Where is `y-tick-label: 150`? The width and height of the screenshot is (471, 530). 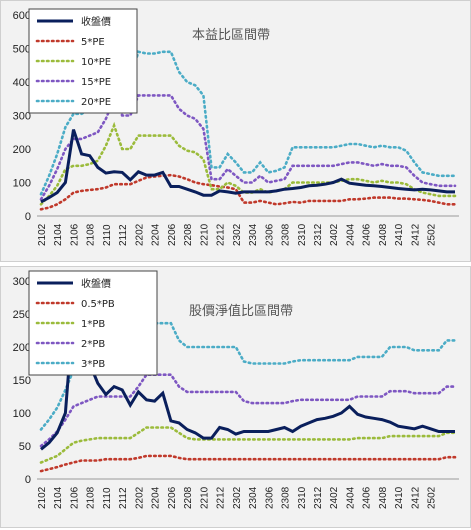
y-tick-label: 150 is located at coordinates (22, 381).